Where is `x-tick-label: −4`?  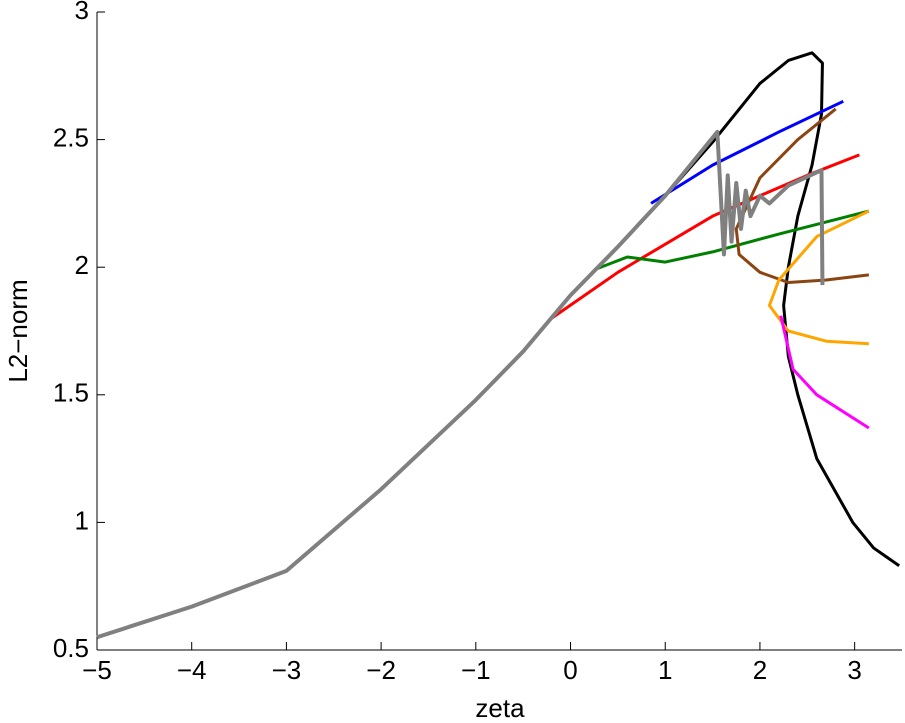 x-tick-label: −4 is located at coordinates (192, 670).